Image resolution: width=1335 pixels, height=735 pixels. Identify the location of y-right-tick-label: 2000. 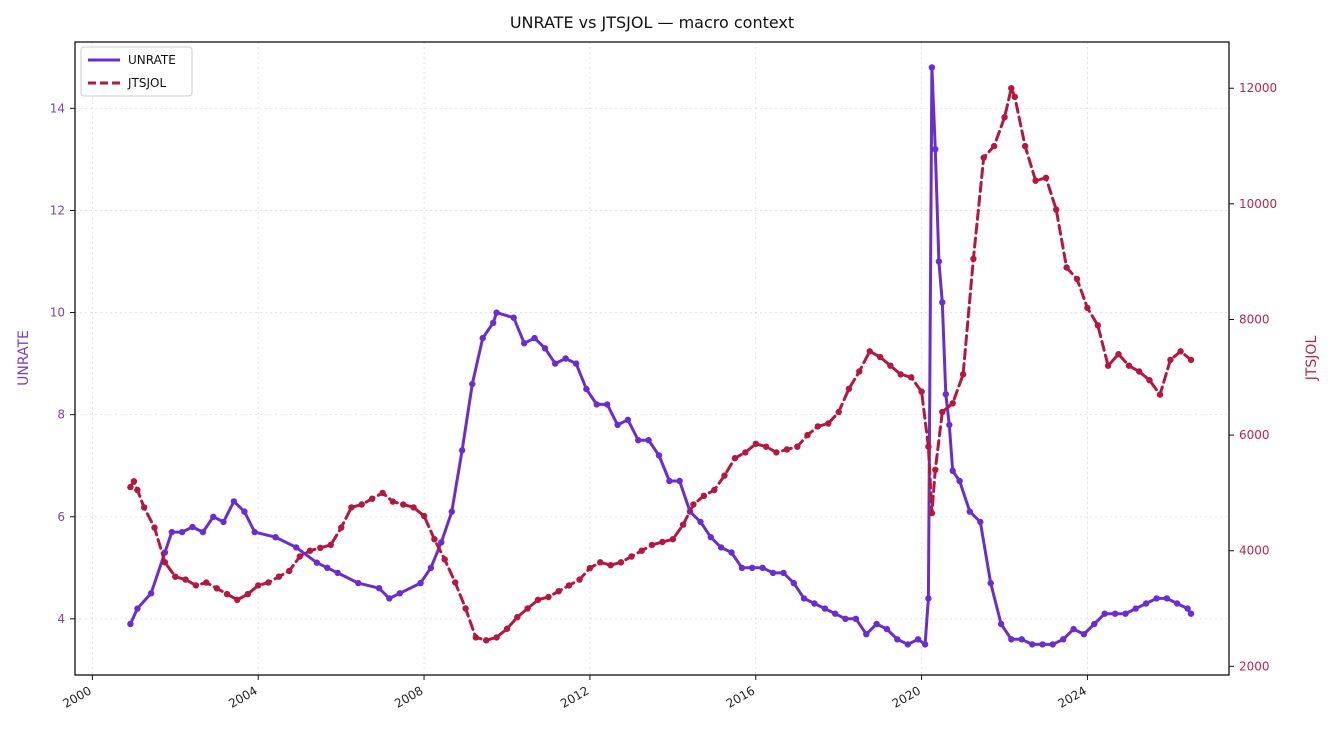
(1254, 666).